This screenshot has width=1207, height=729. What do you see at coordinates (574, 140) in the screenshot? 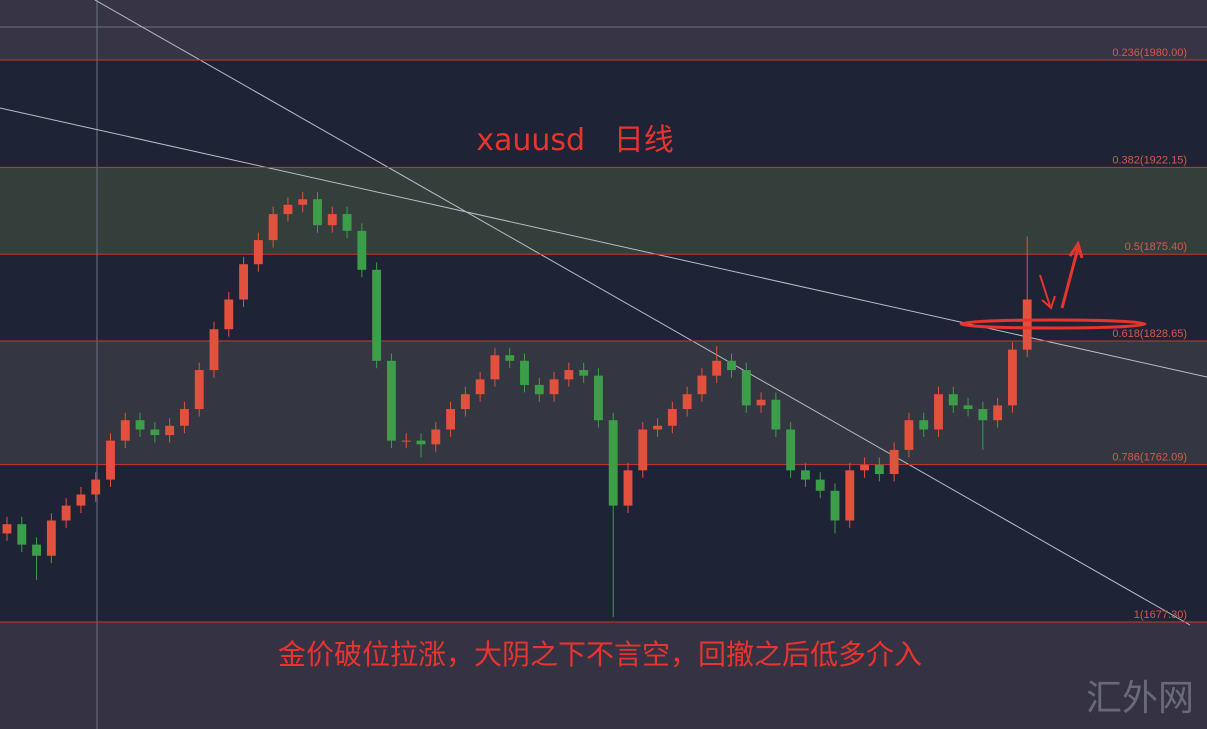
I see `chart-title: xauusd 日线` at bounding box center [574, 140].